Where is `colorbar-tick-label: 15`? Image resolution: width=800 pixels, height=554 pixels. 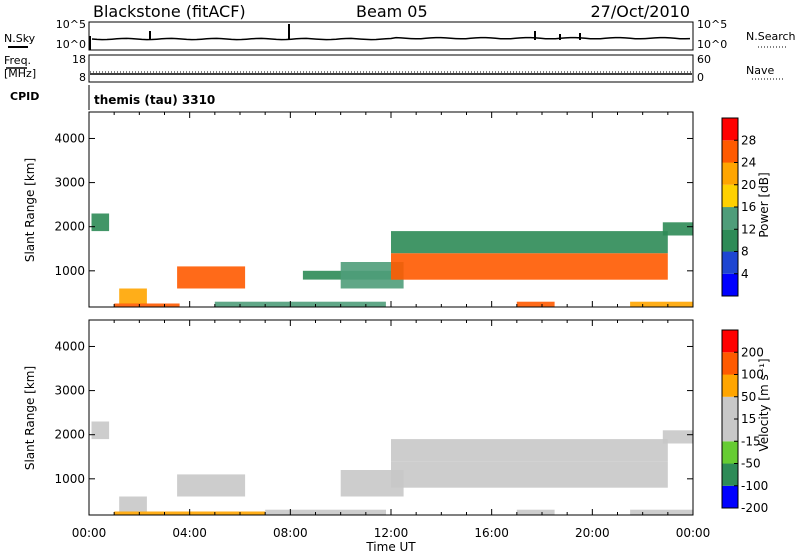 colorbar-tick-label: 15 is located at coordinates (748, 419).